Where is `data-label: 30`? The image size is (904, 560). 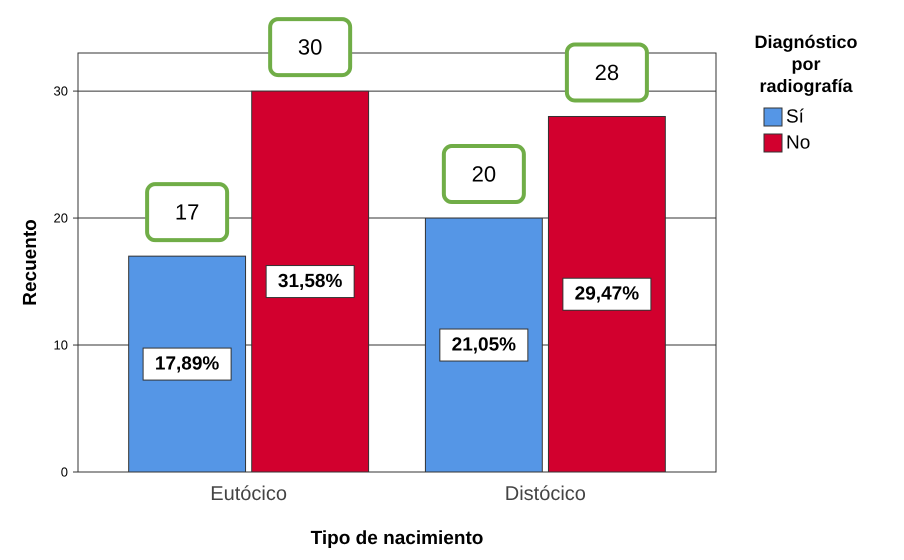 data-label: 30 is located at coordinates (310, 47).